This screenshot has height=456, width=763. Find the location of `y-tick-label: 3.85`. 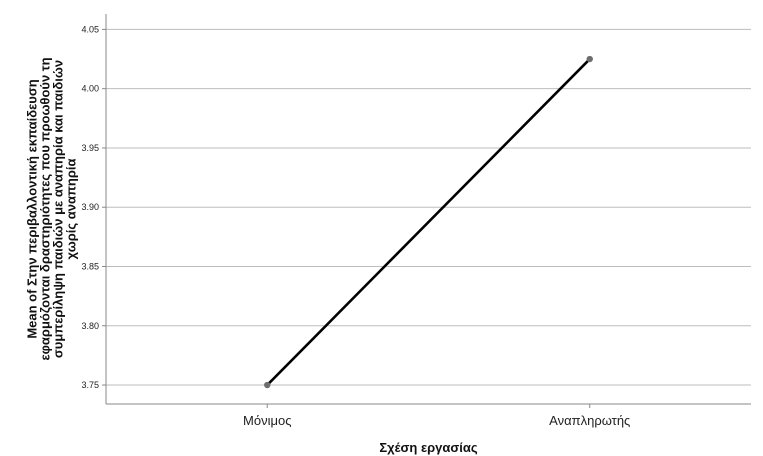

y-tick-label: 3.85 is located at coordinates (90, 266).